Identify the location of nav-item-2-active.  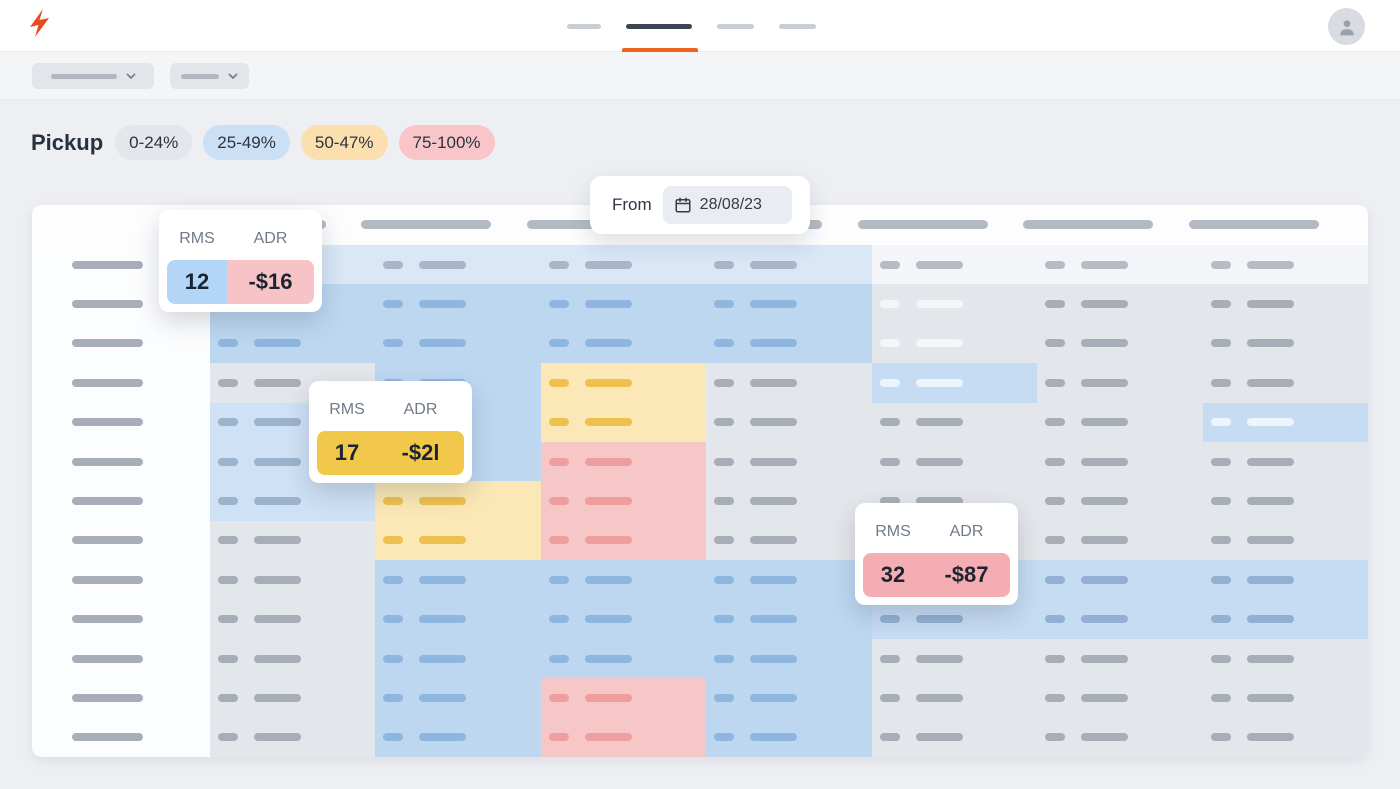
(659, 26).